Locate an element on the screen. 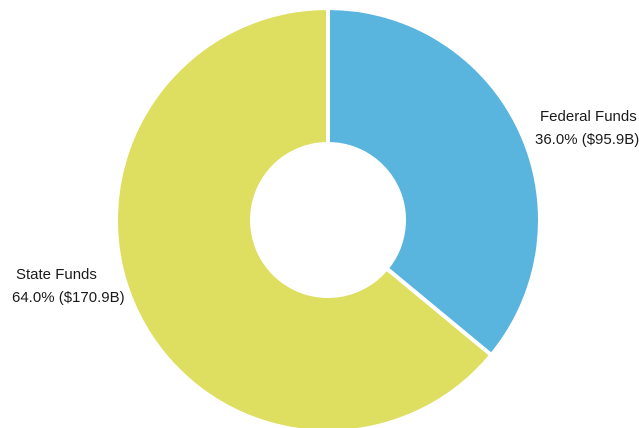  slice-label-federal-value: 36.0% ($95.9B) is located at coordinates (587, 139).